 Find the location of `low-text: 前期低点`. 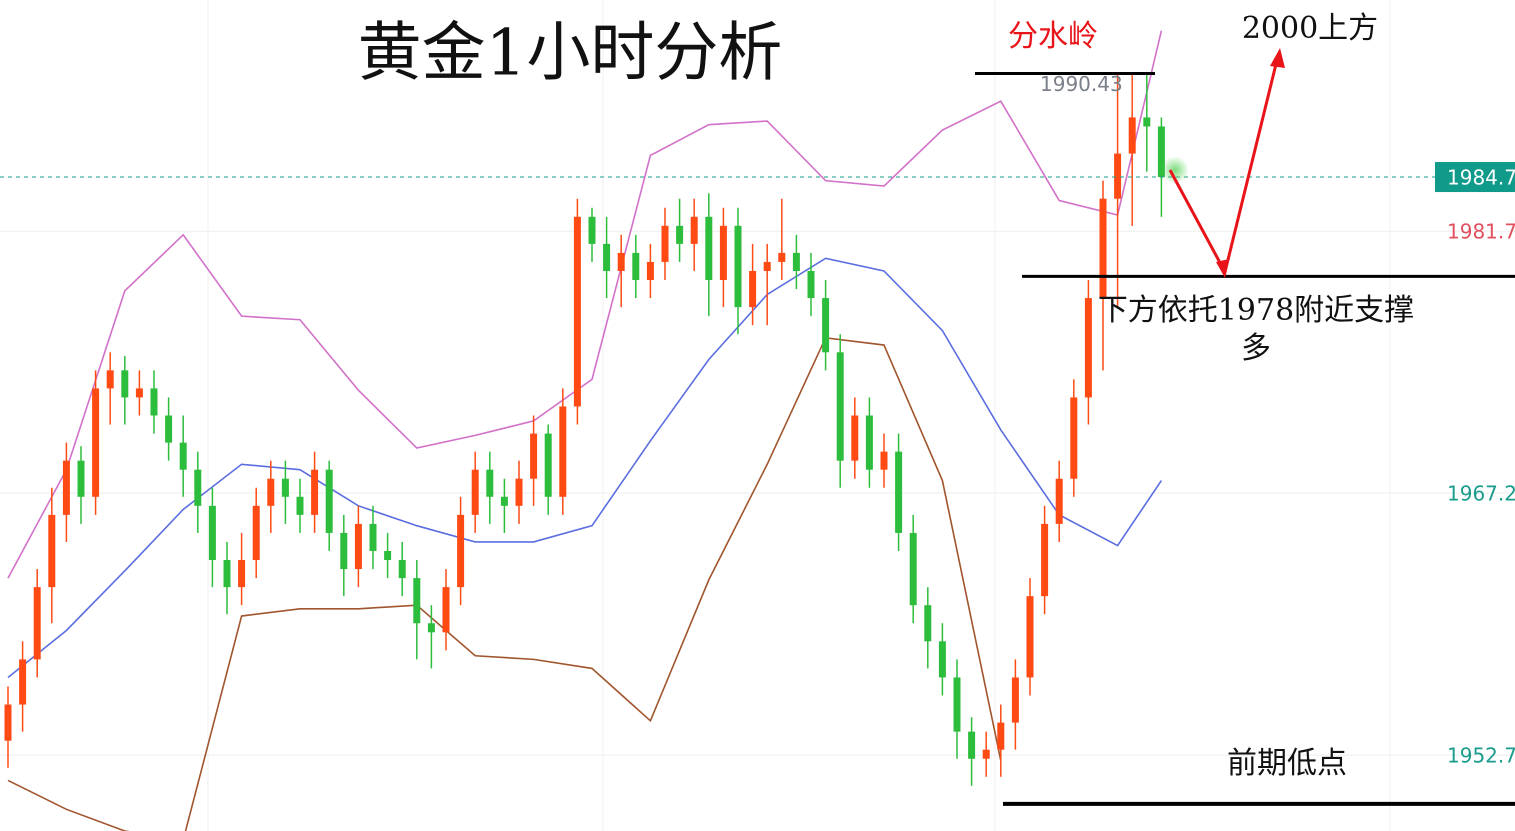

low-text: 前期低点 is located at coordinates (1287, 763).